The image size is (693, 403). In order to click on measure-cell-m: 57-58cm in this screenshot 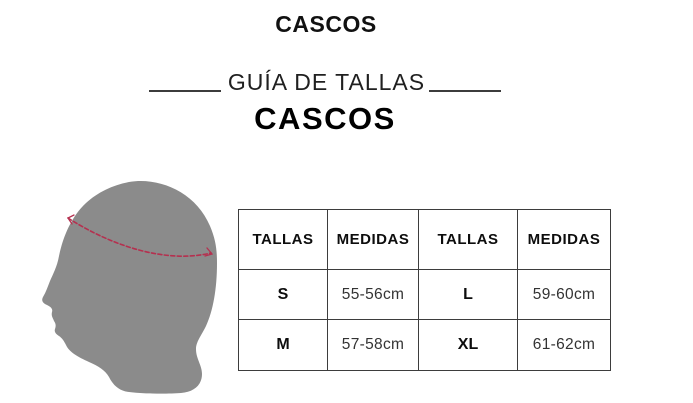, I will do `click(373, 345)`.